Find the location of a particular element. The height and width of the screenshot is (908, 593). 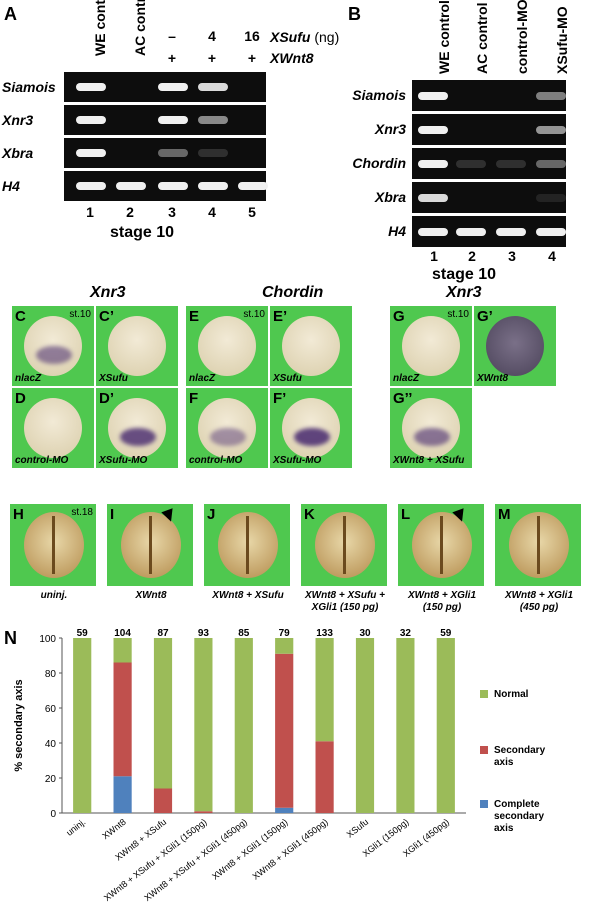

panel-a-treatment1: XSufu (ng) is located at coordinates (304, 37).